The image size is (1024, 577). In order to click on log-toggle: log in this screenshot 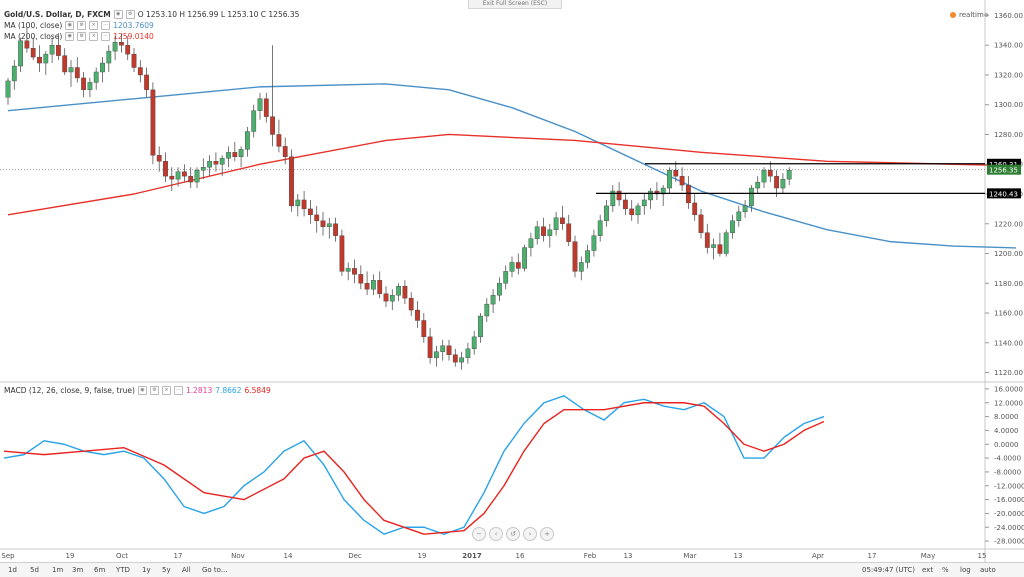, I will do `click(965, 570)`.